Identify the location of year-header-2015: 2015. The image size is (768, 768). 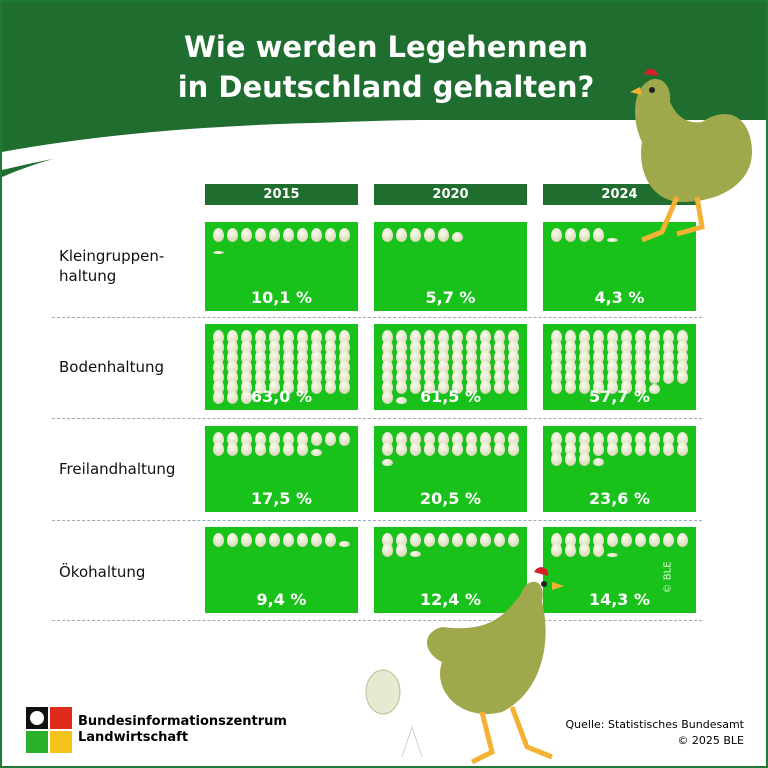
(281, 194).